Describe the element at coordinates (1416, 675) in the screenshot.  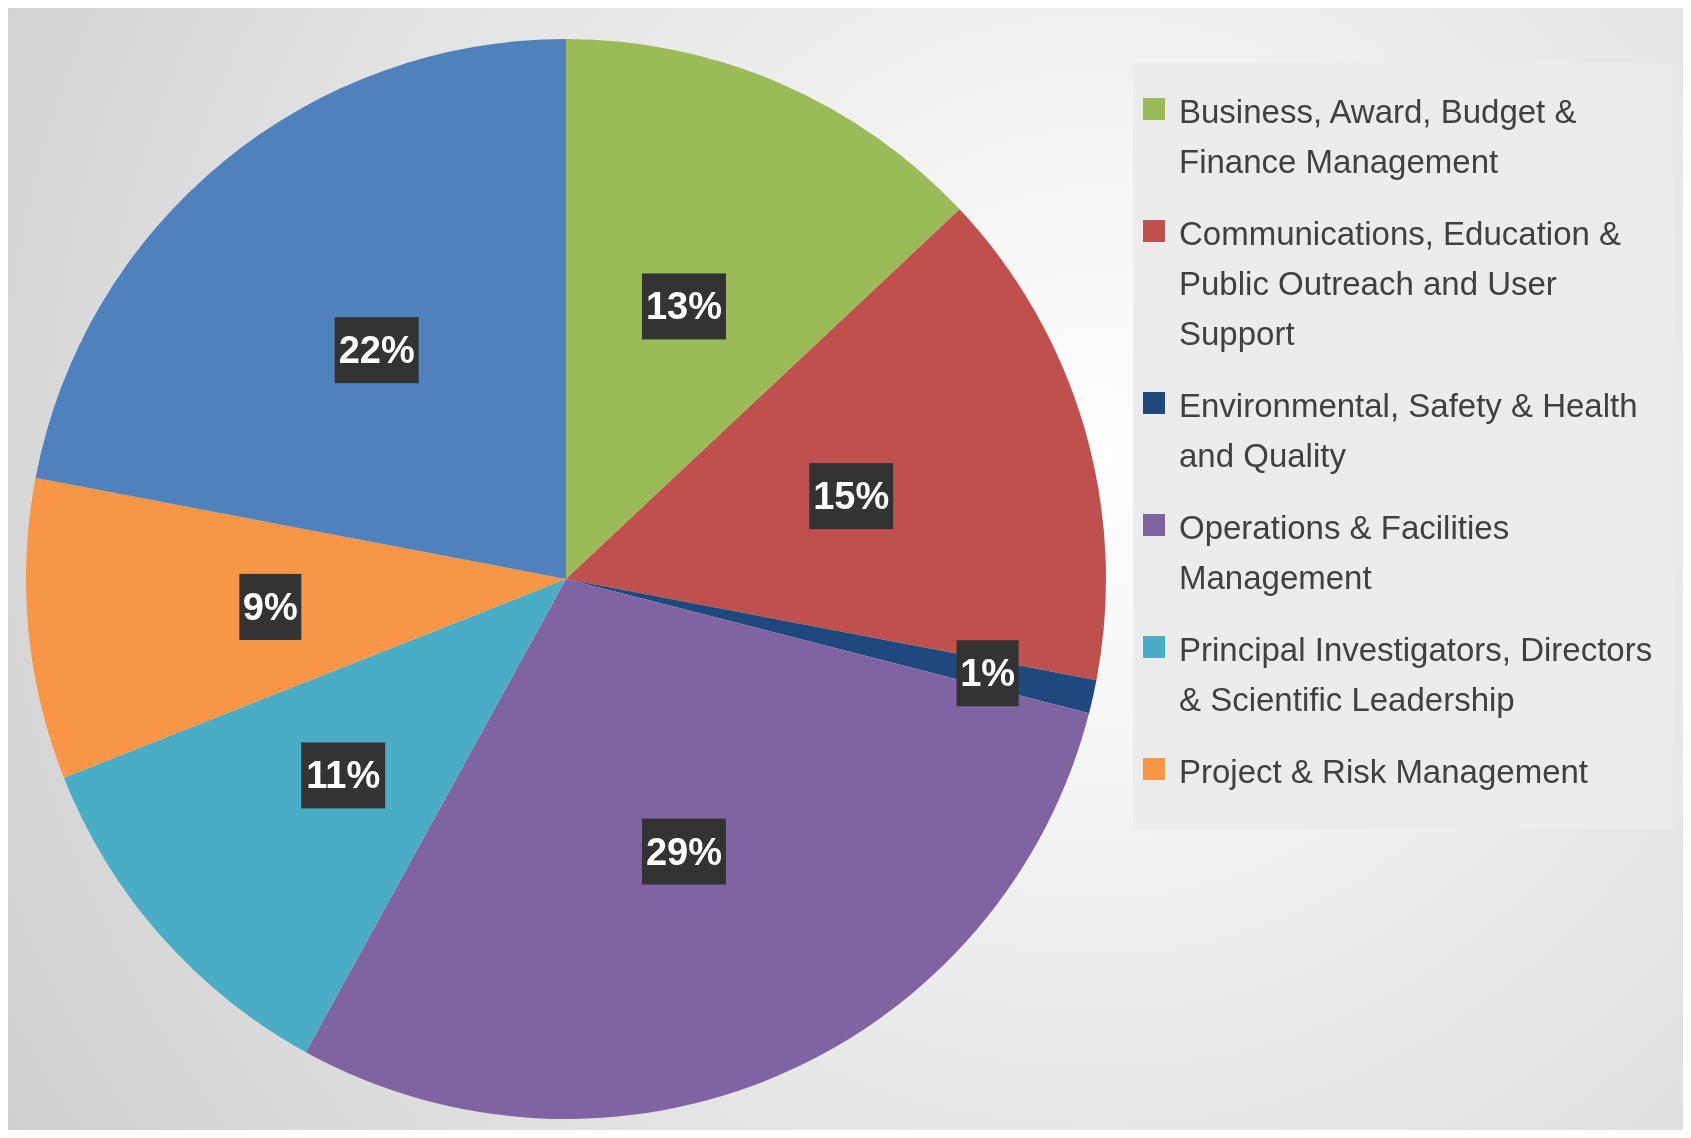
I see `legend-label: Principal Investigators, Directors & Scientific Leadership` at that location.